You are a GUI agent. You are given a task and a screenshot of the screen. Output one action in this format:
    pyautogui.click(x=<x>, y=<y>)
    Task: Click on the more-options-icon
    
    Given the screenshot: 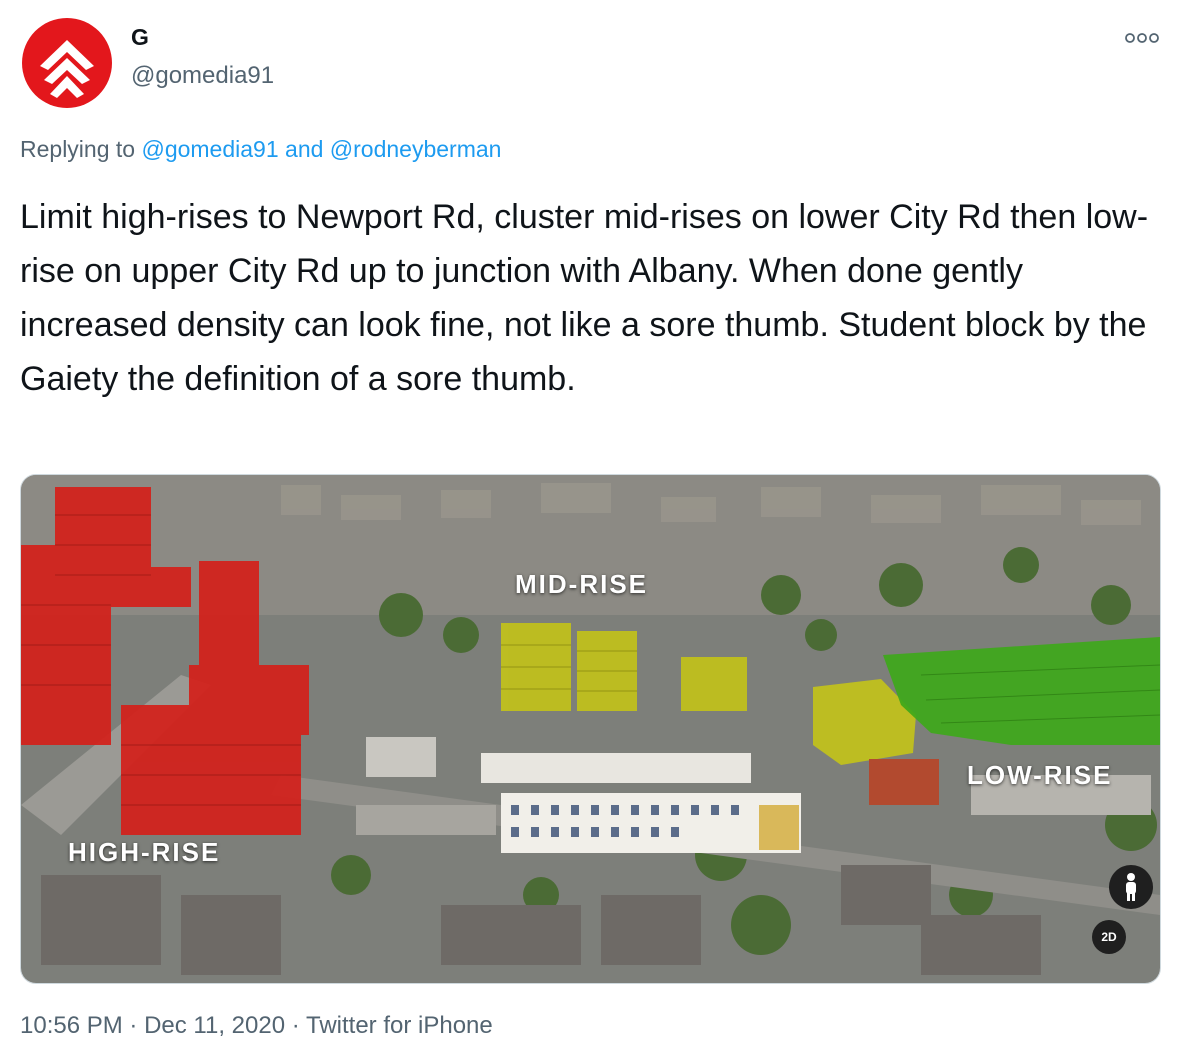 What is the action you would take?
    pyautogui.click(x=1142, y=38)
    